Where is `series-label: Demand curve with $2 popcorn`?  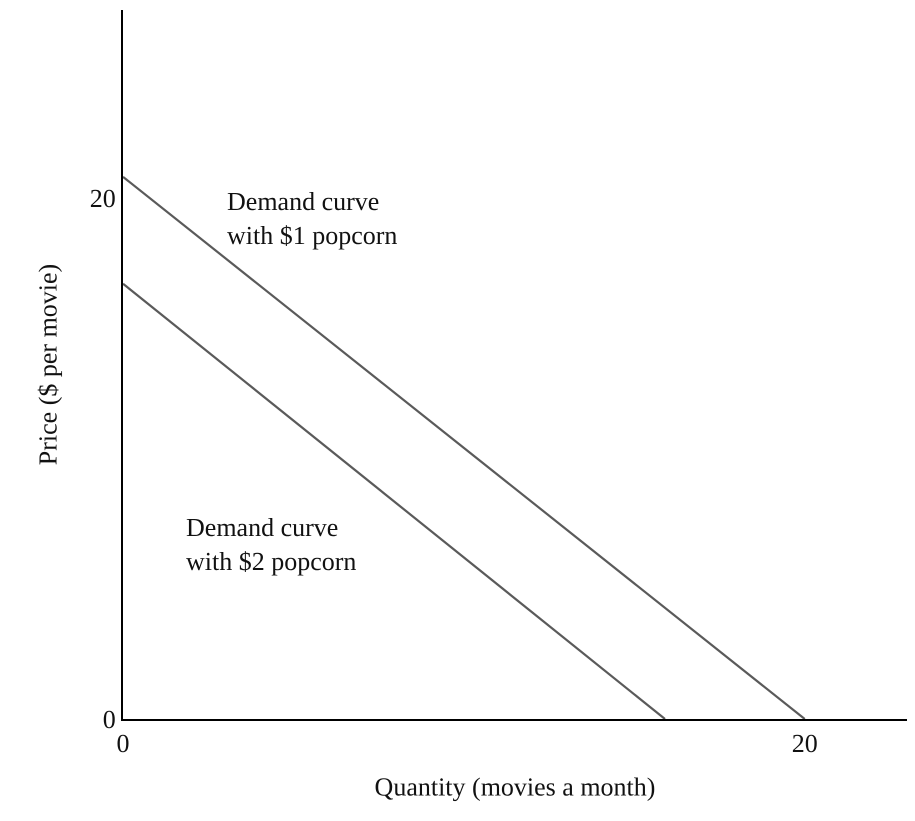 series-label: Demand curve with $2 popcorn is located at coordinates (271, 544).